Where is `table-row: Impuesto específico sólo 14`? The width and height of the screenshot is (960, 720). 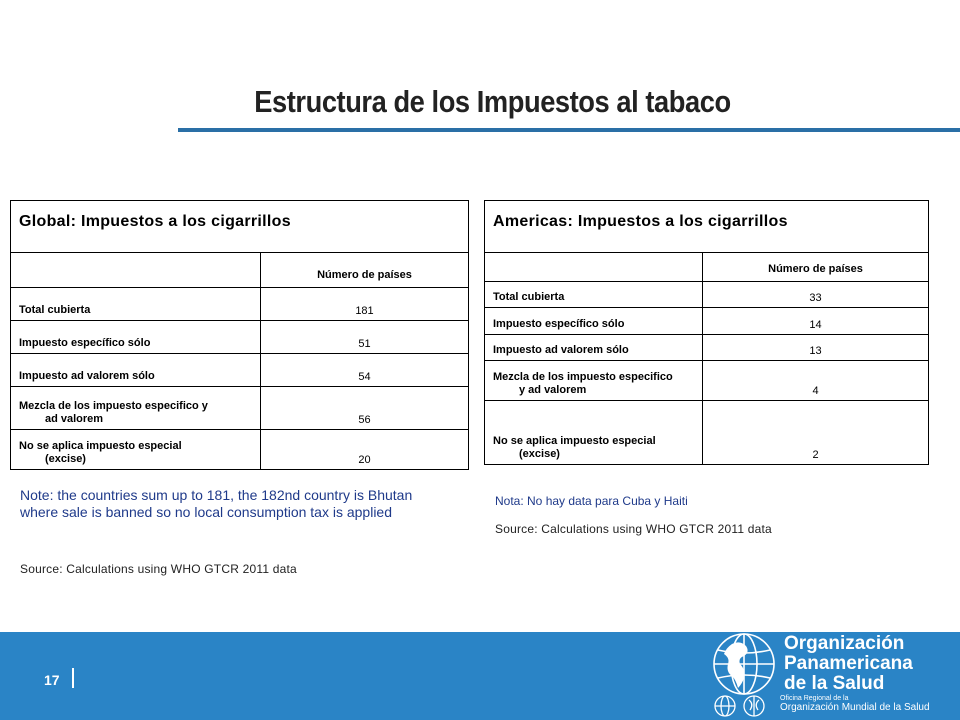 table-row: Impuesto específico sólo 14 is located at coordinates (707, 321).